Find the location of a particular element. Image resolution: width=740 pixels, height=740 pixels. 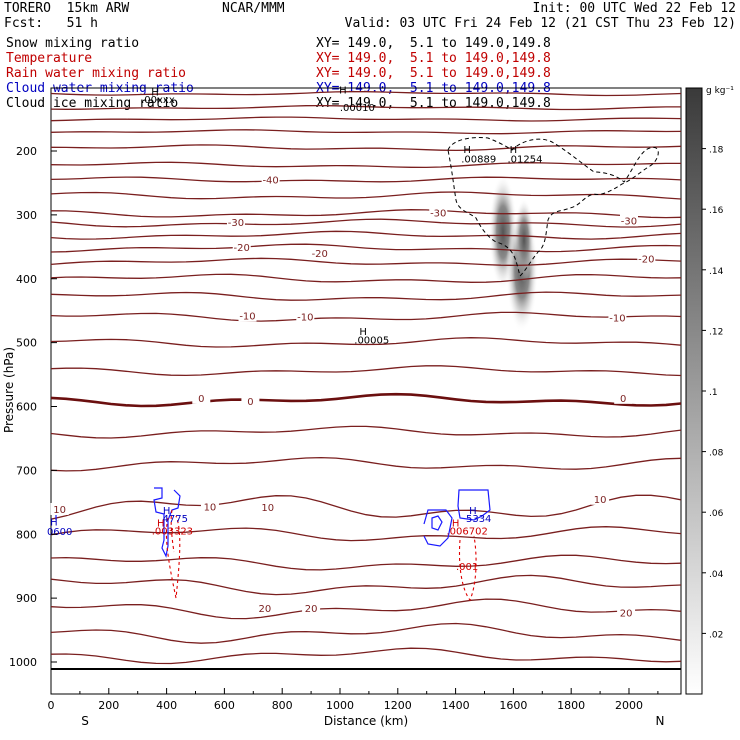

init-label: Init: 00 UTC Wed 22 Feb 12 is located at coordinates (634, 8).